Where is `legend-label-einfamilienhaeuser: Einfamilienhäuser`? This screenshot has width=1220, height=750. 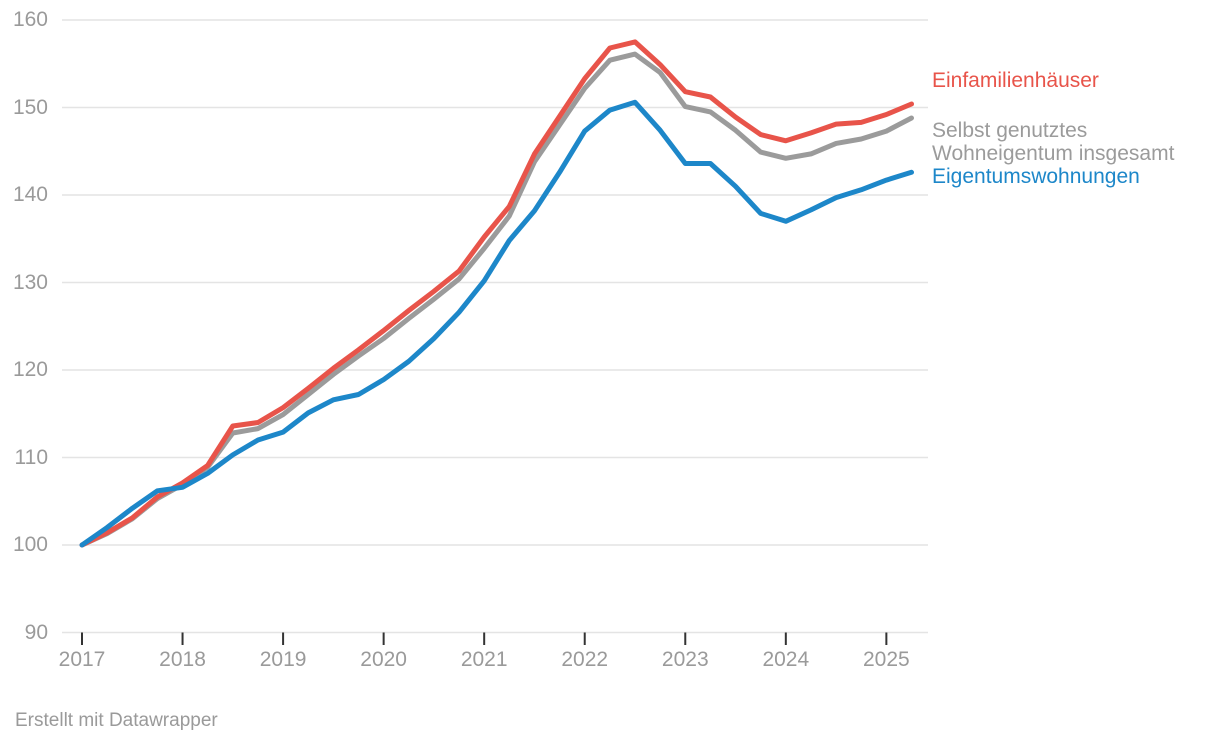 legend-label-einfamilienhaeuser: Einfamilienhäuser is located at coordinates (1015, 80).